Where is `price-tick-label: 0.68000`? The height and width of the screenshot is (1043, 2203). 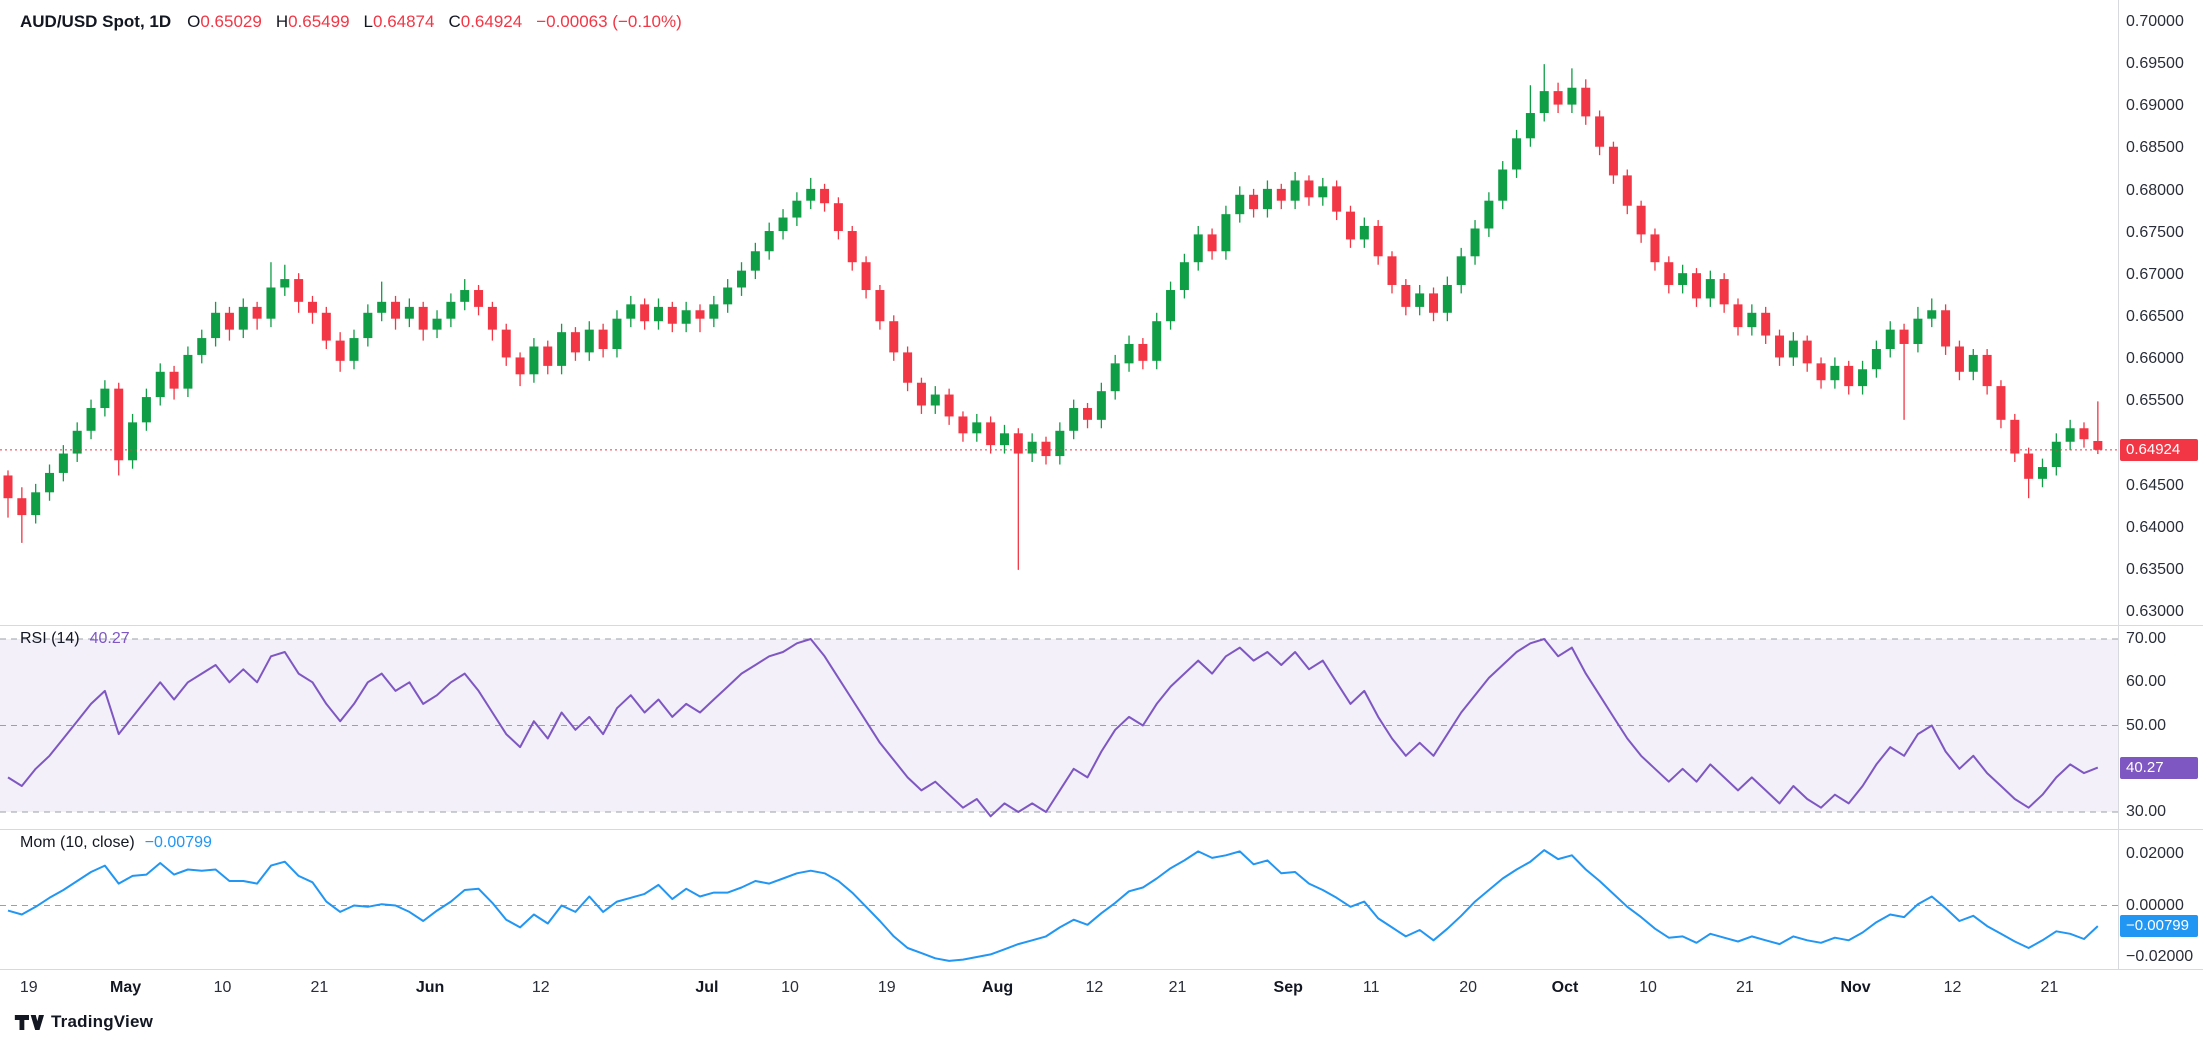 price-tick-label: 0.68000 is located at coordinates (2155, 190).